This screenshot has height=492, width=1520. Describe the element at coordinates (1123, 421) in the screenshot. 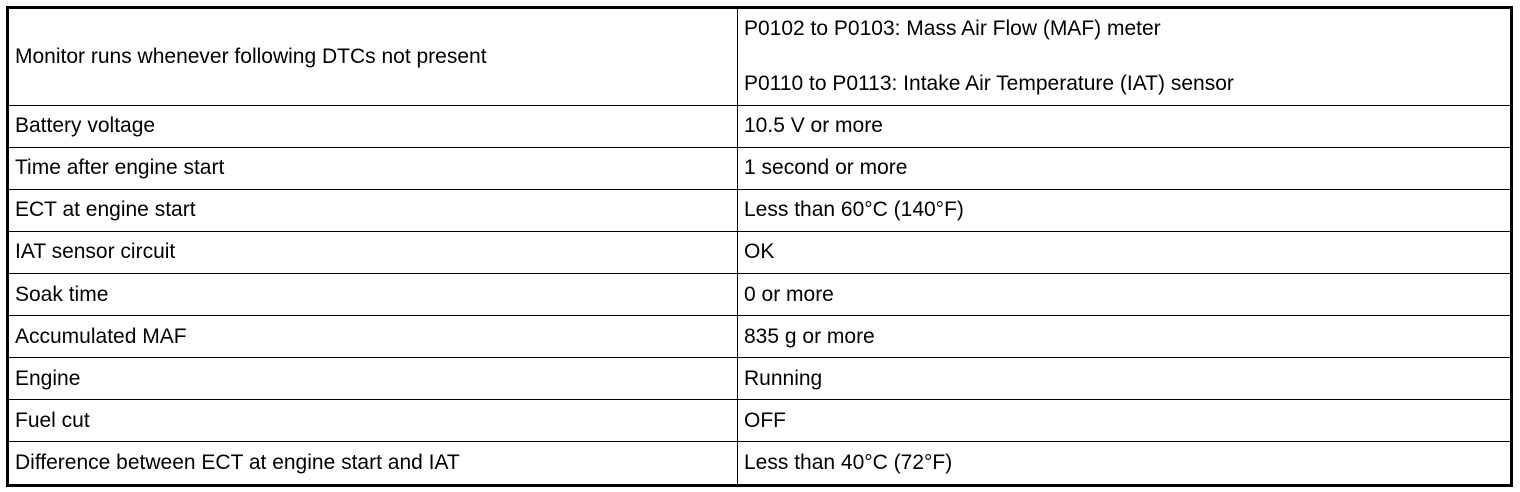

I see `value-cell: OFF` at that location.